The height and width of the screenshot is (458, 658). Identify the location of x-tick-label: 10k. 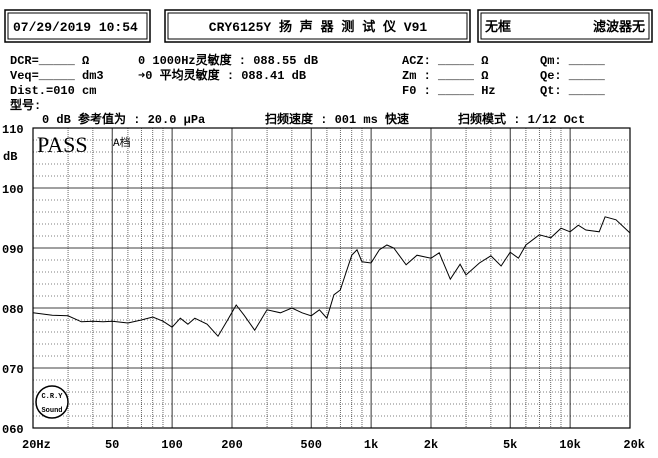
(570, 445).